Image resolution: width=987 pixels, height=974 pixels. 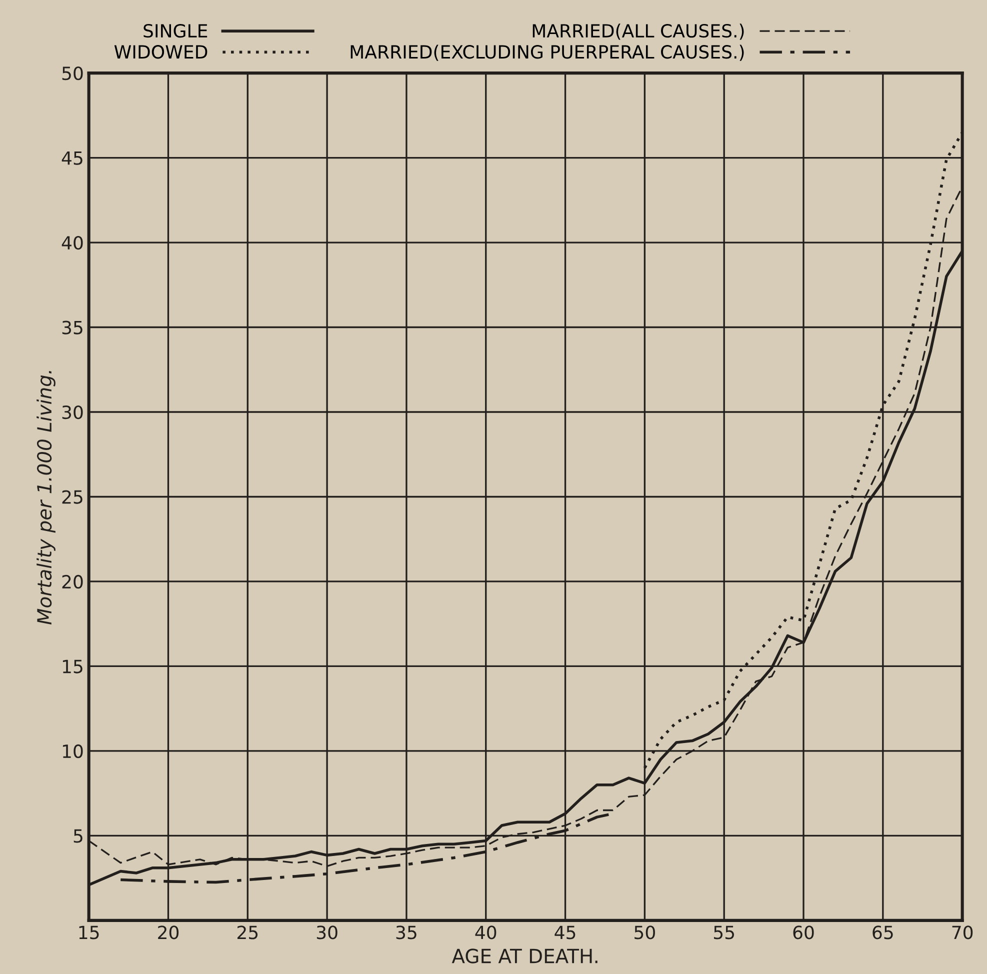 What do you see at coordinates (724, 933) in the screenshot?
I see `x-tick-label: 55` at bounding box center [724, 933].